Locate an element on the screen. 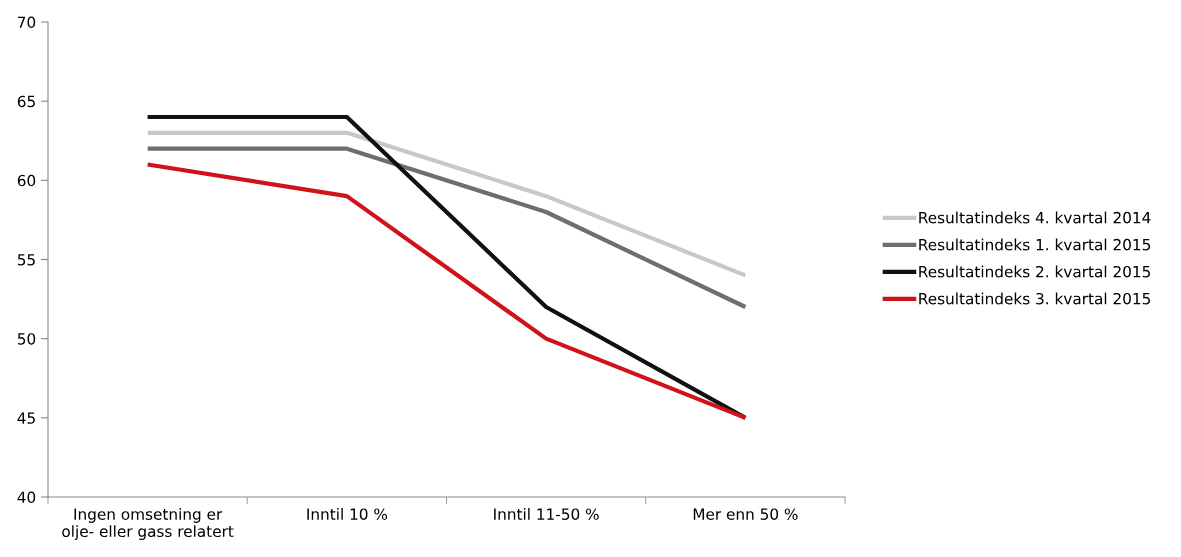 The height and width of the screenshot is (557, 1181). y-tick-label: 60 is located at coordinates (26, 180).